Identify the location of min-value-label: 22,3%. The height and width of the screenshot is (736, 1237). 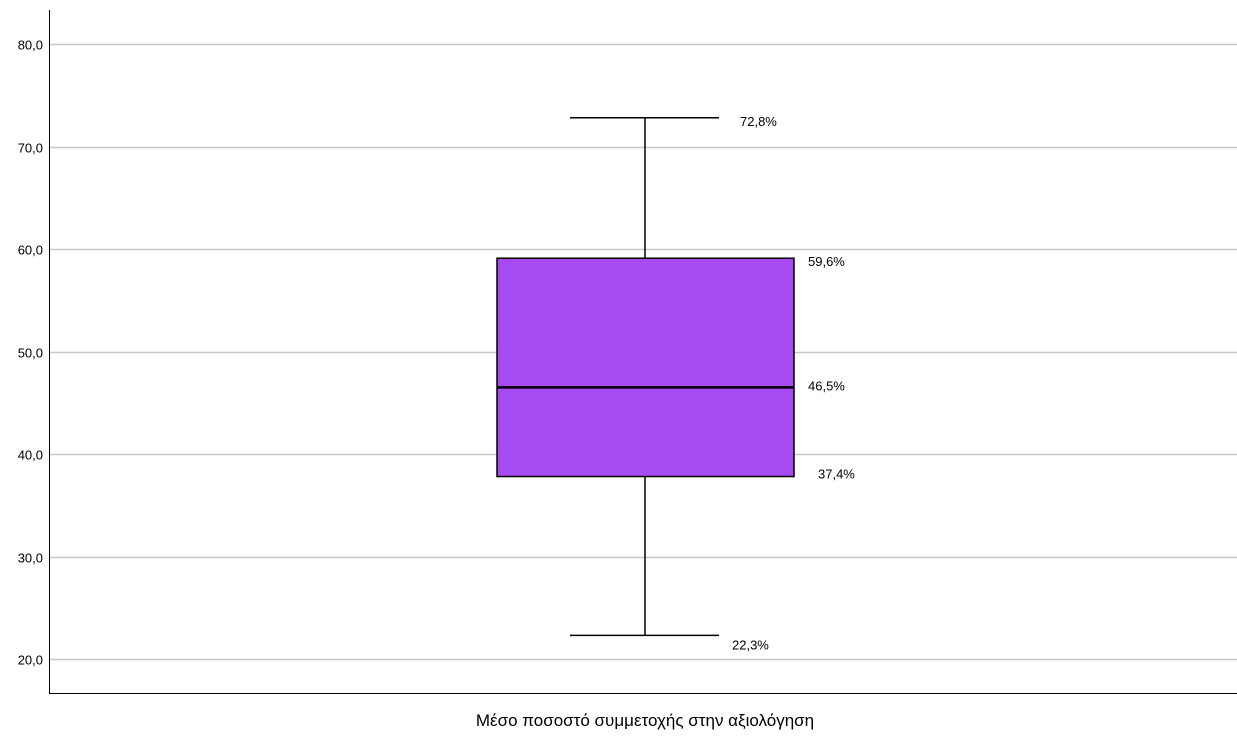
(750, 644).